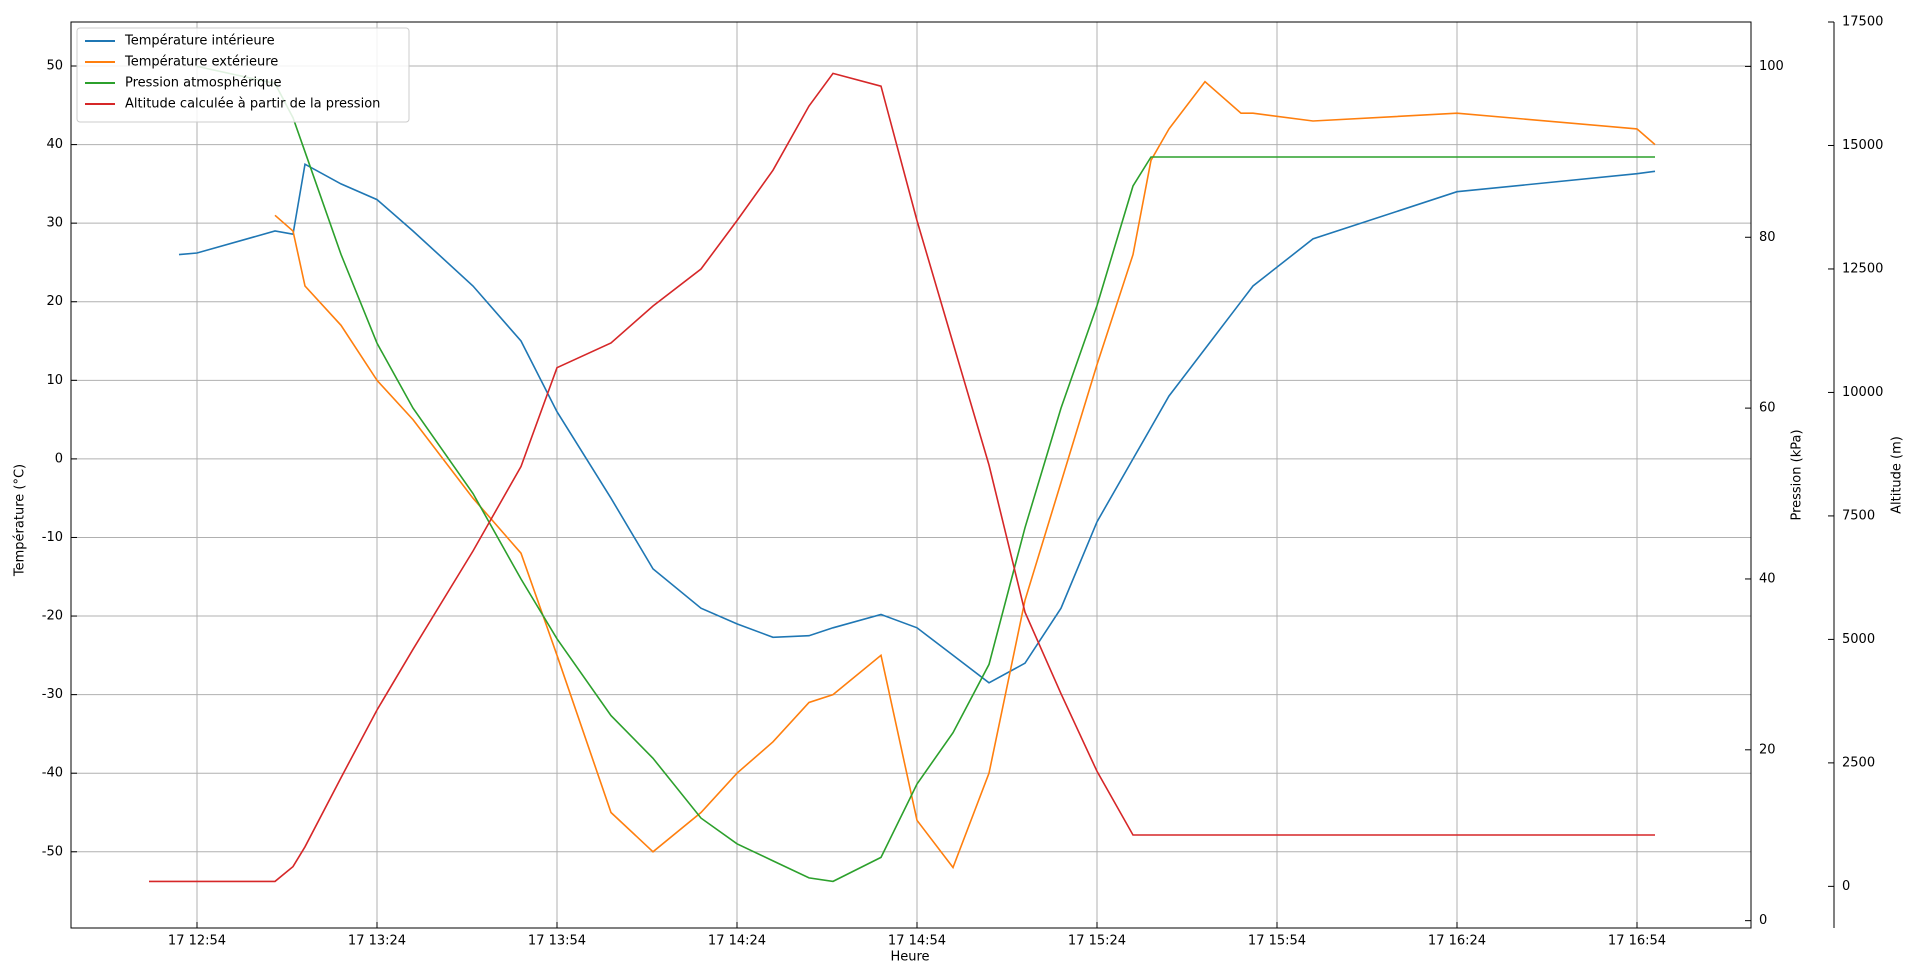 This screenshot has width=1920, height=980. I want to click on y-tick-label: -30, so click(52, 694).